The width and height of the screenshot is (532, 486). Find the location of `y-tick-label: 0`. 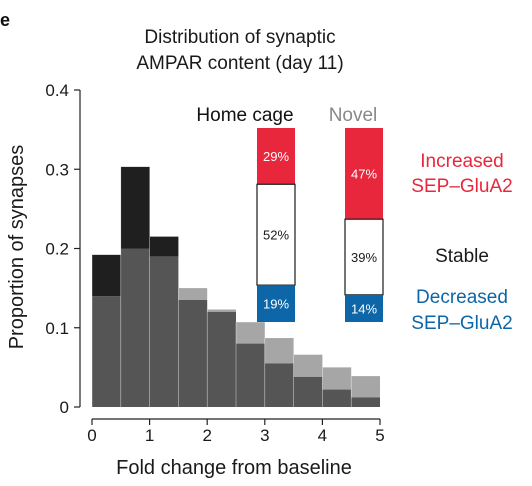

y-tick-label: 0 is located at coordinates (64, 407).